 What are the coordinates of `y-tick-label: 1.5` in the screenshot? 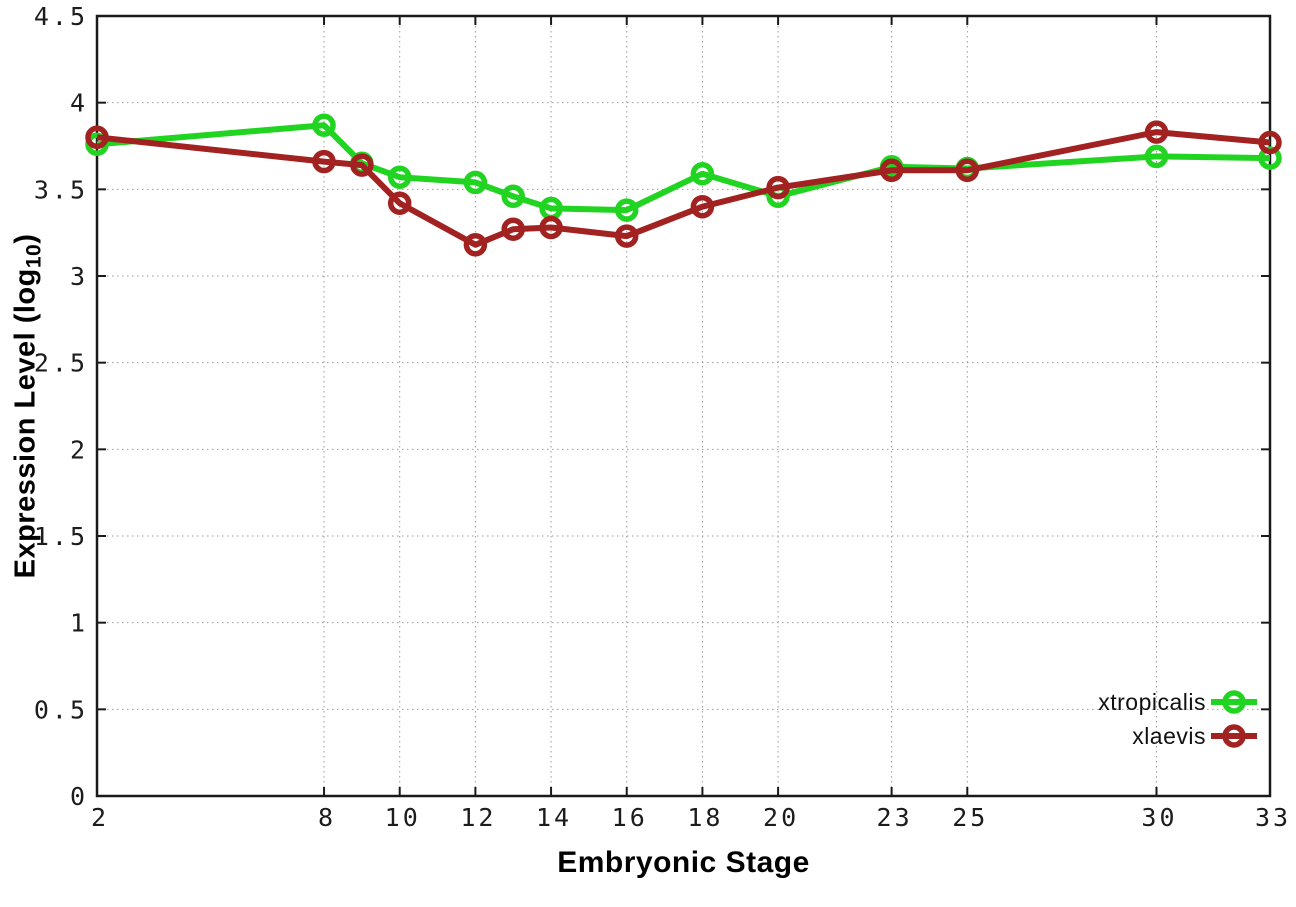 It's located at (61, 536).